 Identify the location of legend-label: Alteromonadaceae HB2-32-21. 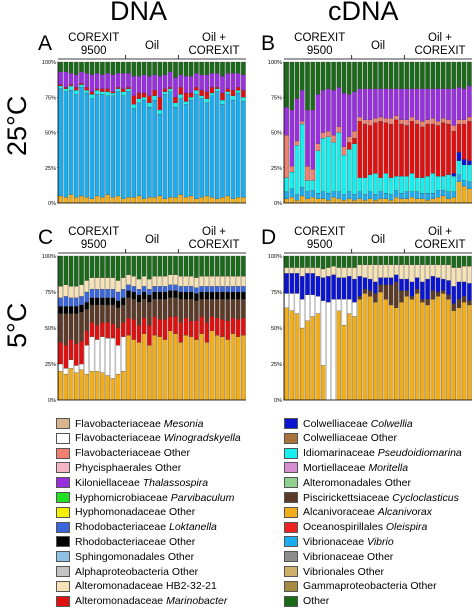
(146, 586).